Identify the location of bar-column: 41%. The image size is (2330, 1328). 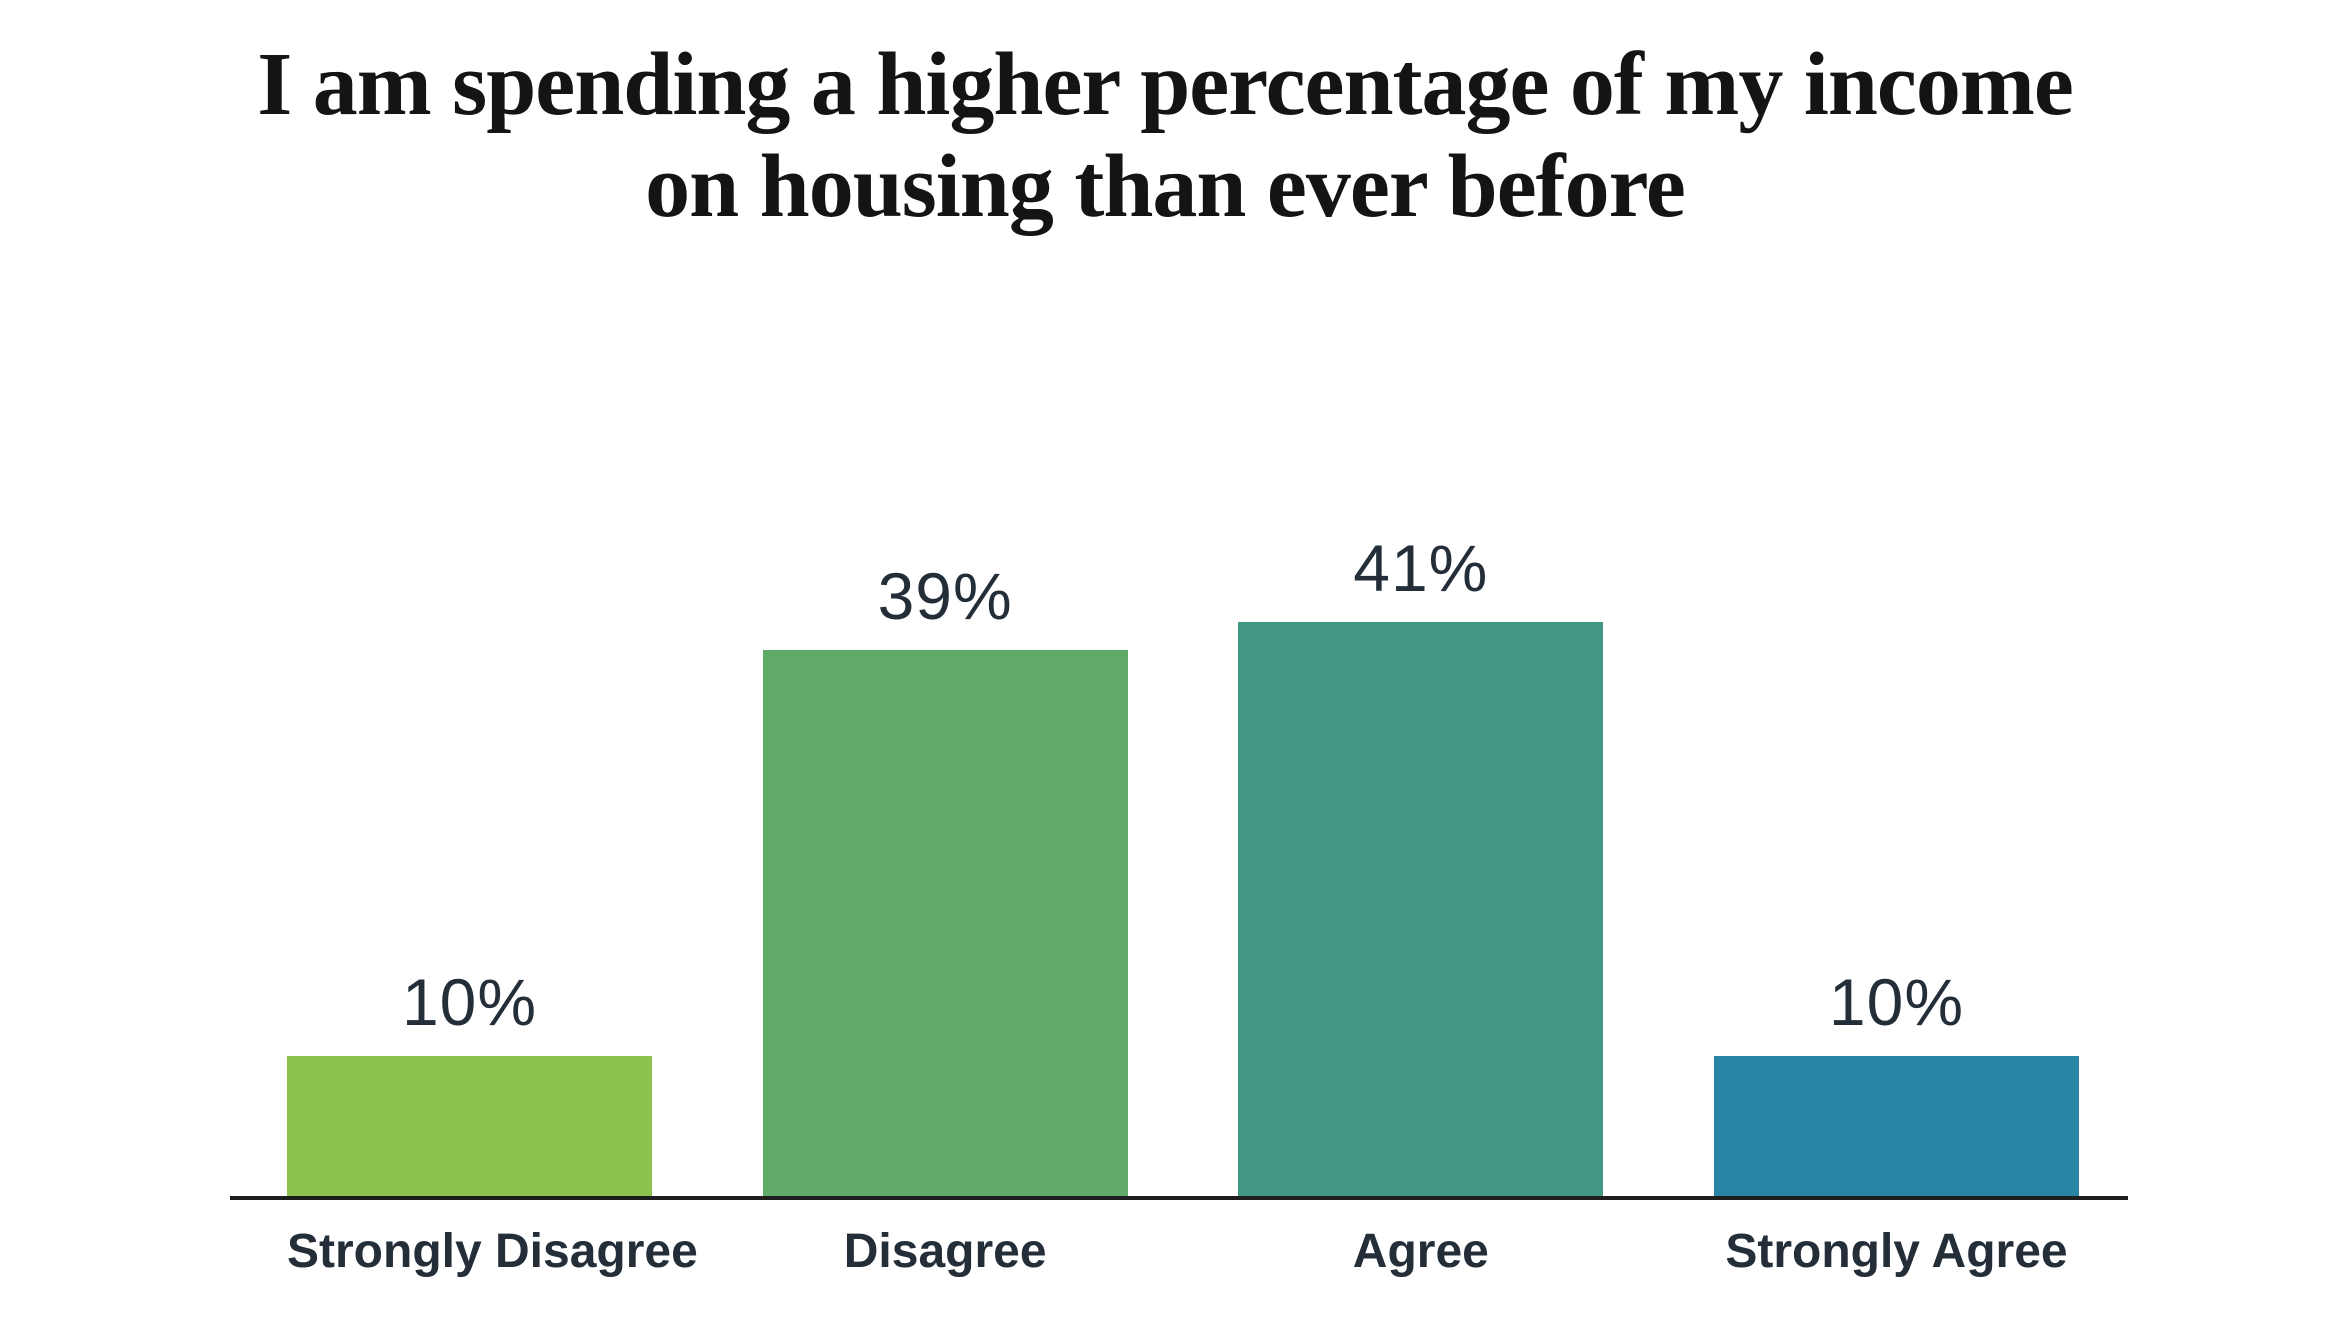
(1421, 863).